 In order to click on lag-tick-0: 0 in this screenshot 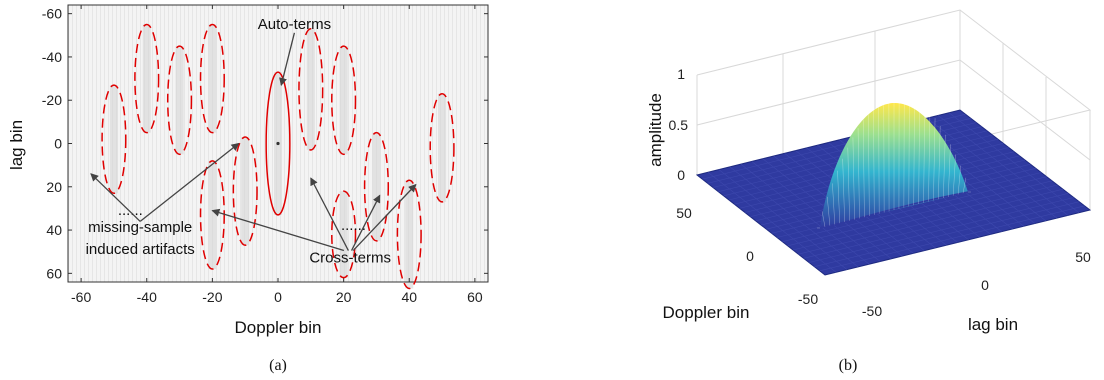, I will do `click(985, 285)`.